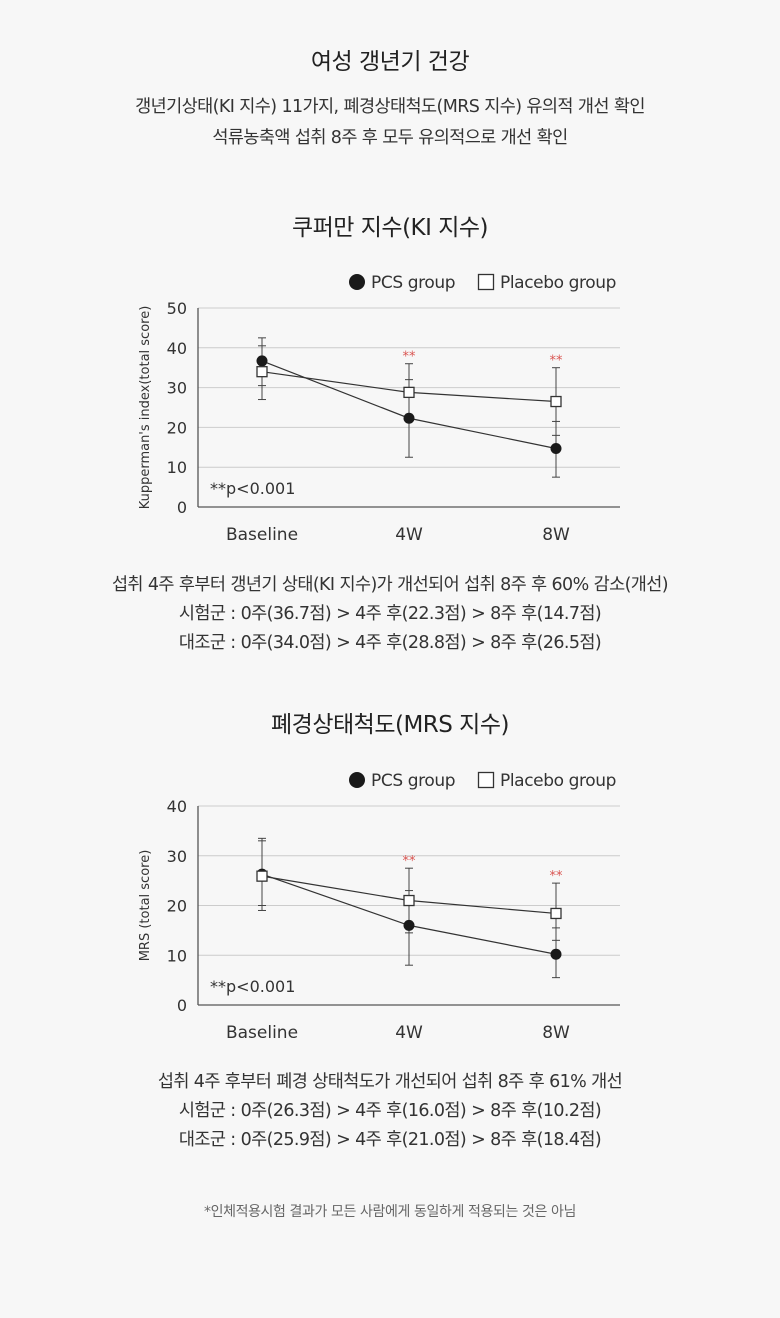 This screenshot has width=780, height=1318. Describe the element at coordinates (145, 906) in the screenshot. I see `y-axis-label: MRS (total score)` at that location.